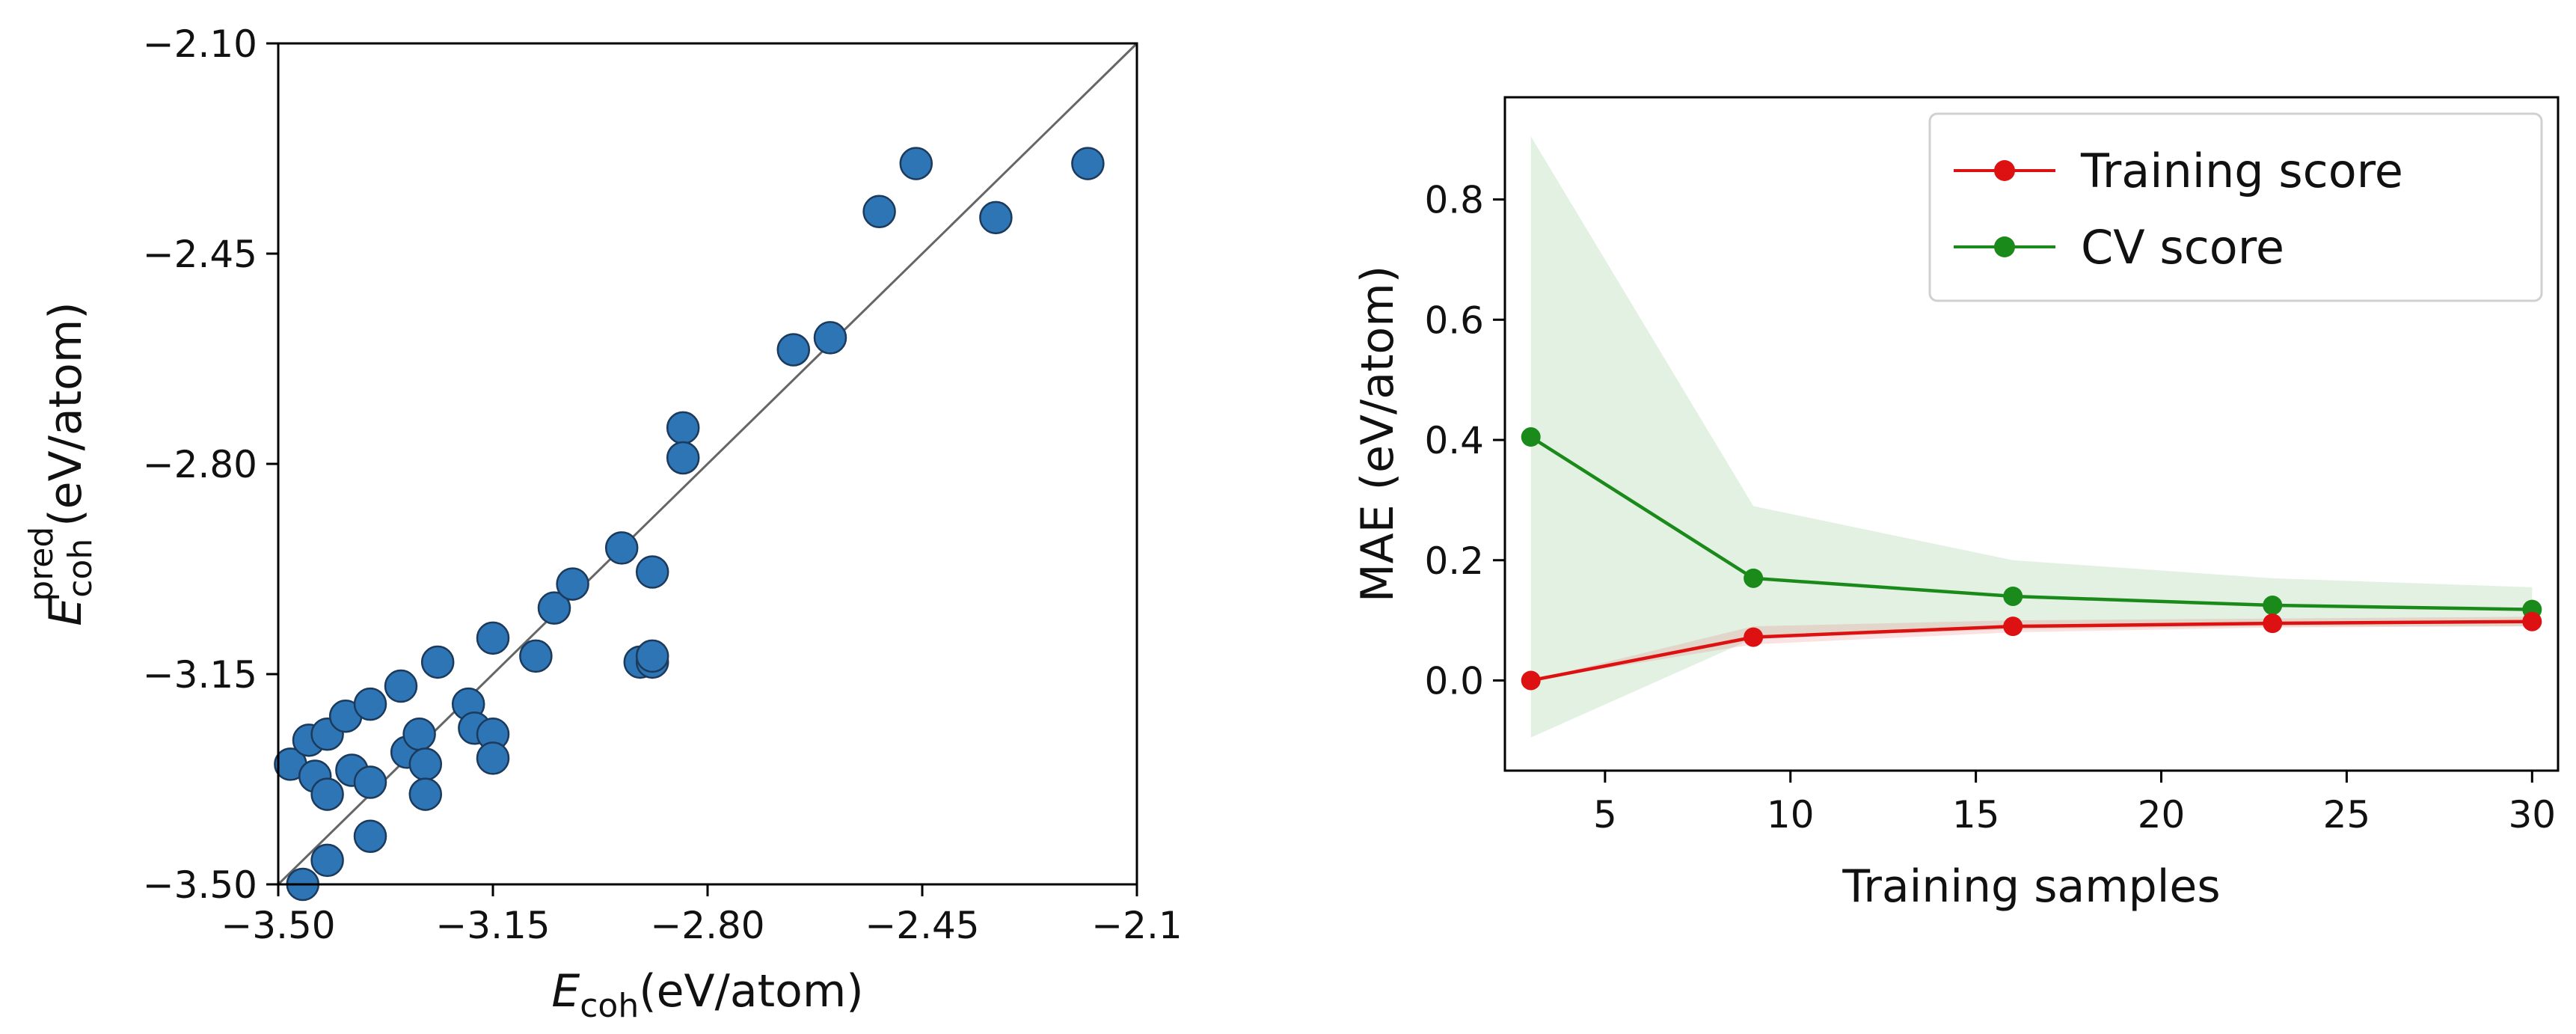 This screenshot has width=2576, height=1034. Describe the element at coordinates (200, 254) in the screenshot. I see `parity-y-tick-label: −2.45` at that location.